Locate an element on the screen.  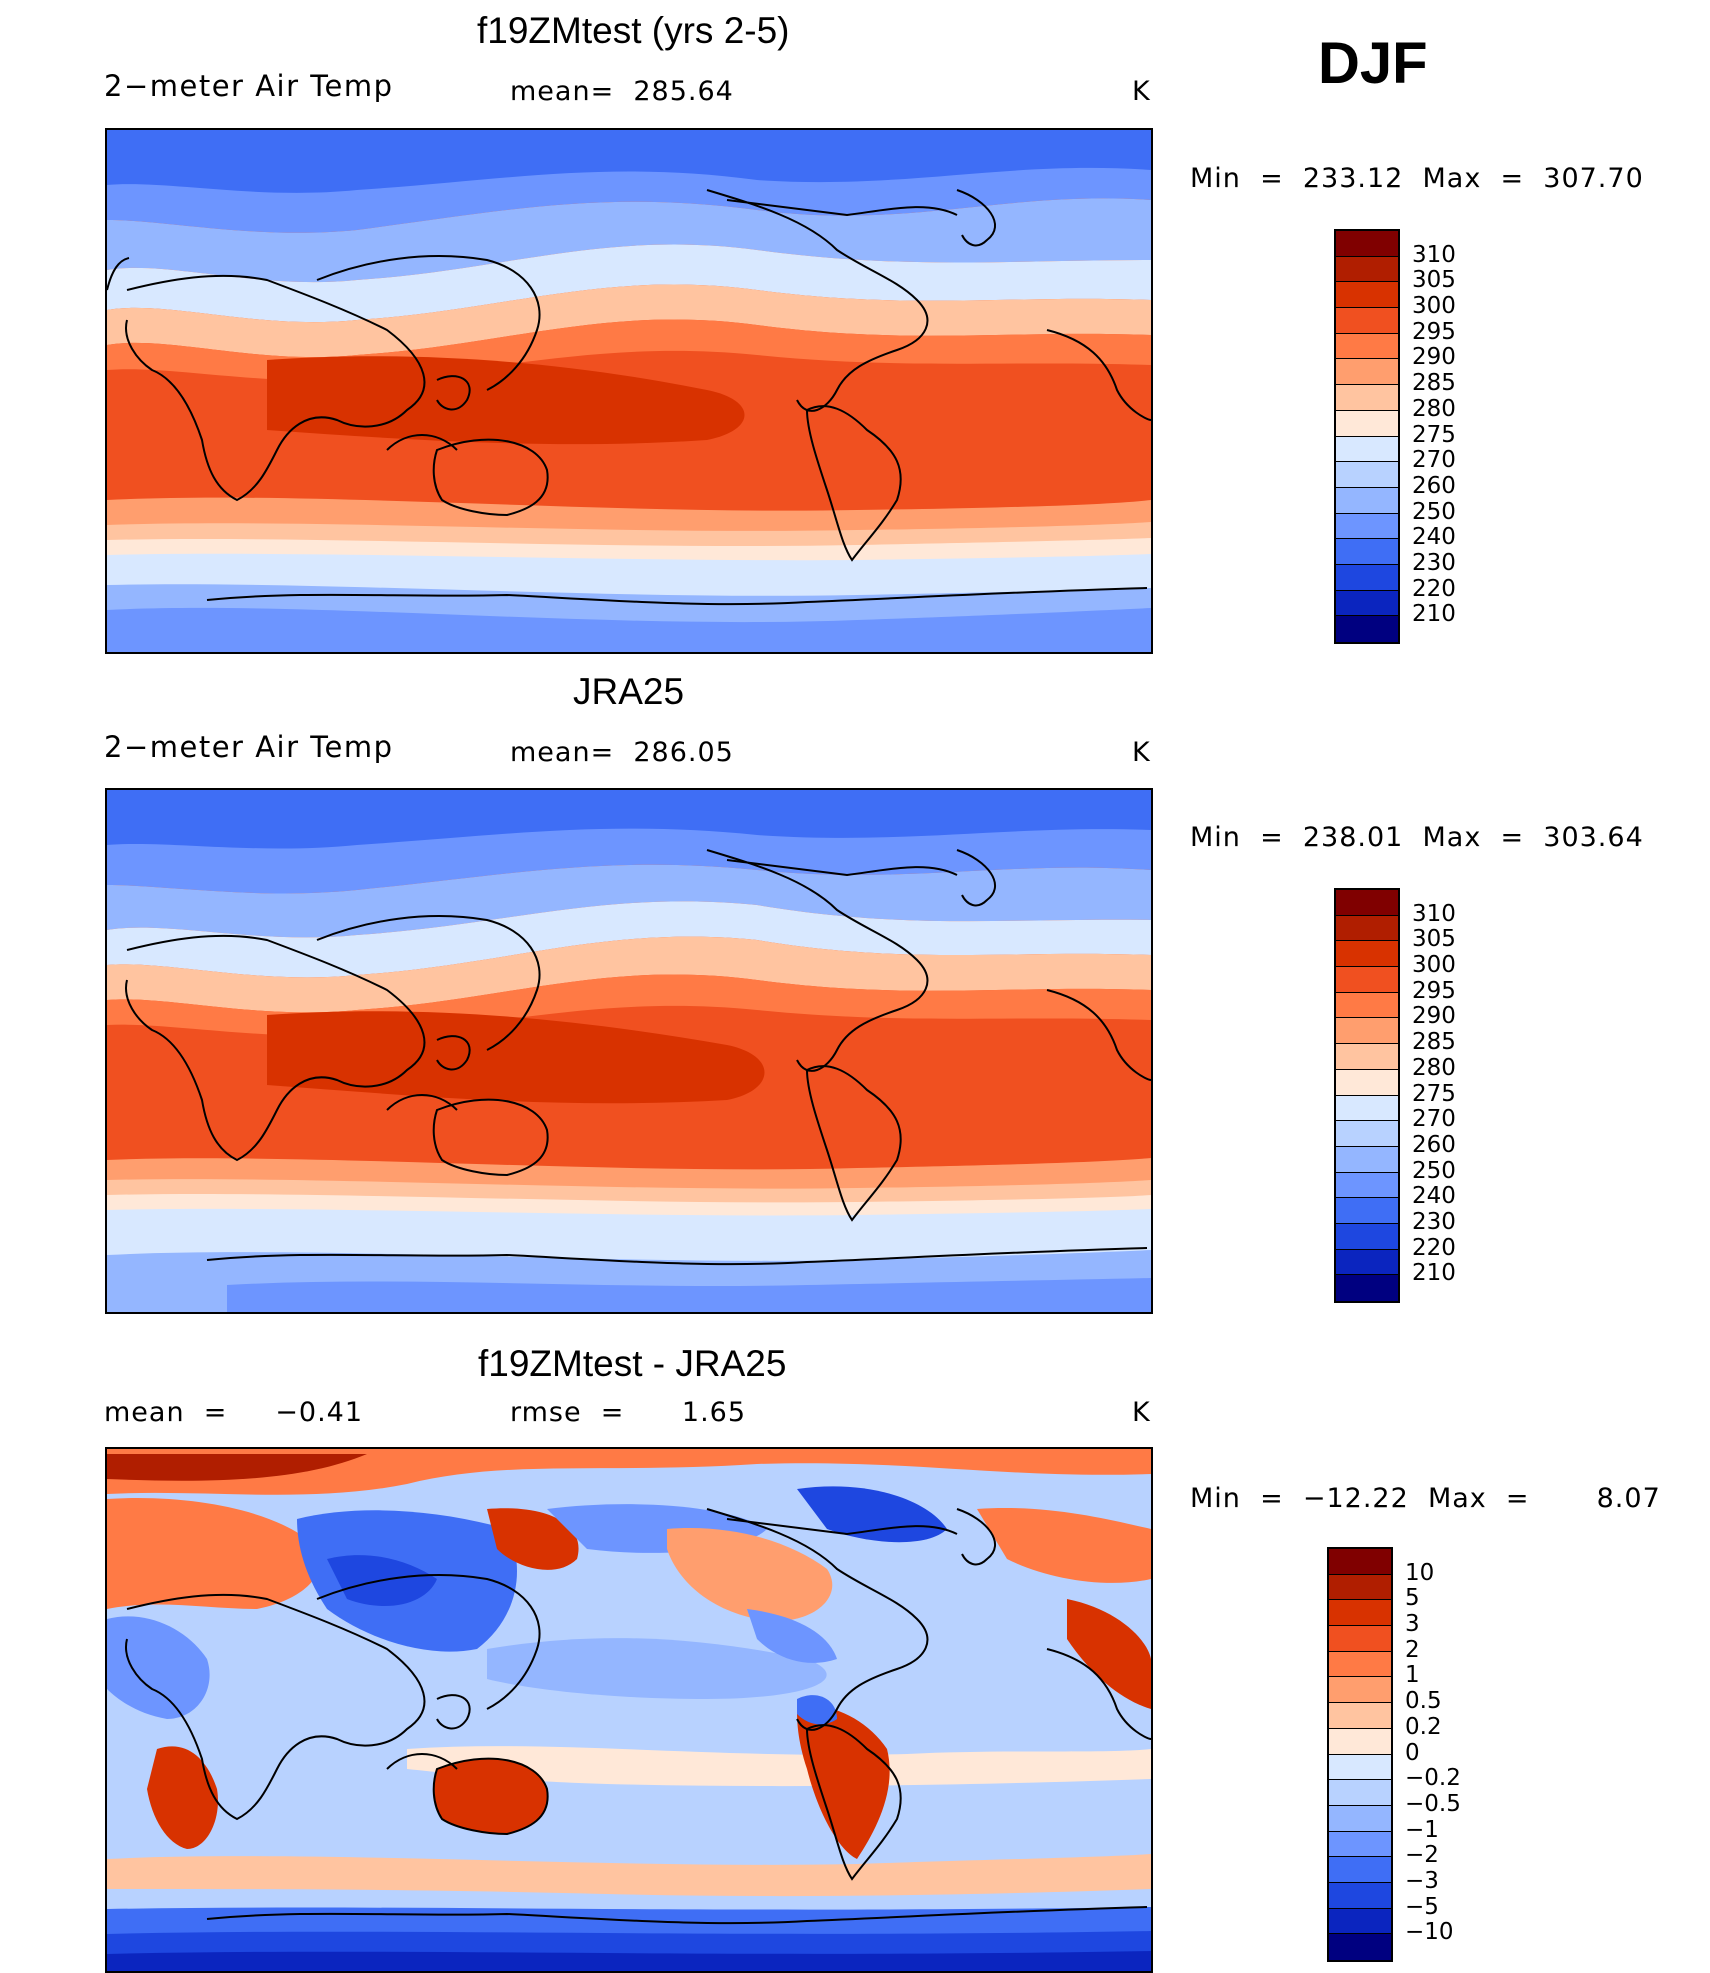
panel-2-colorbar is located at coordinates (1367, 1095).